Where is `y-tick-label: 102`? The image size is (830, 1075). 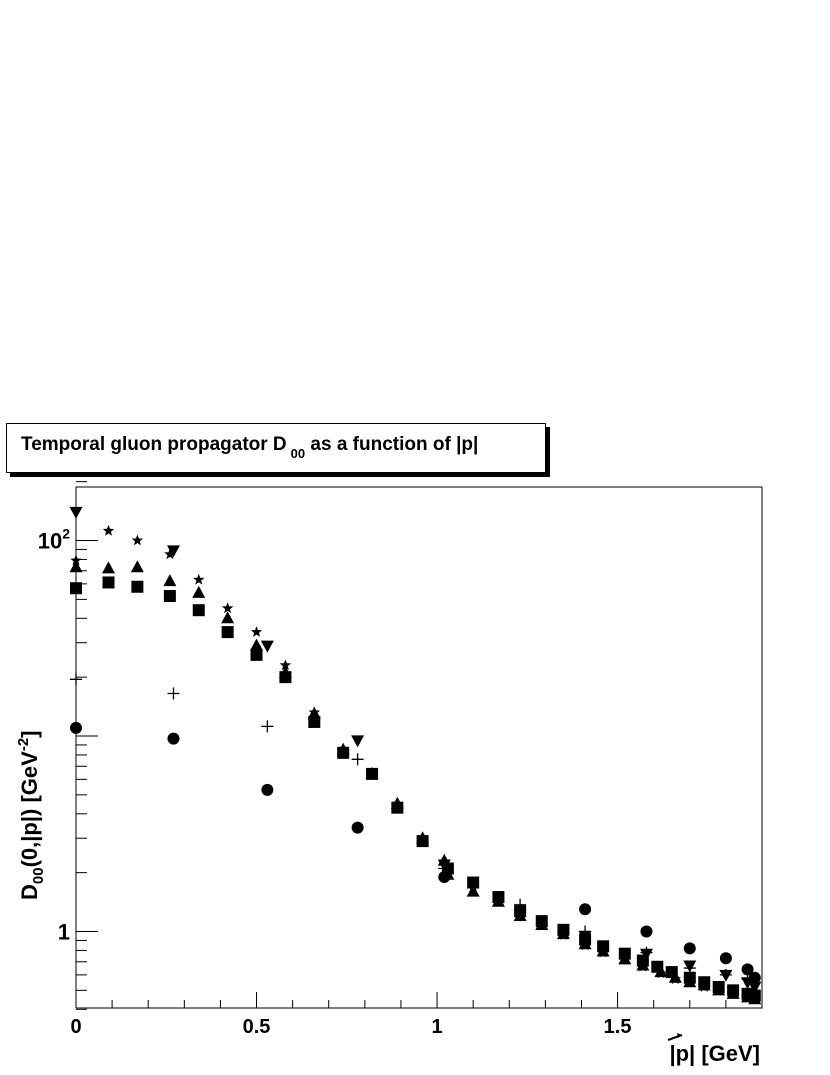 y-tick-label: 102 is located at coordinates (54, 540).